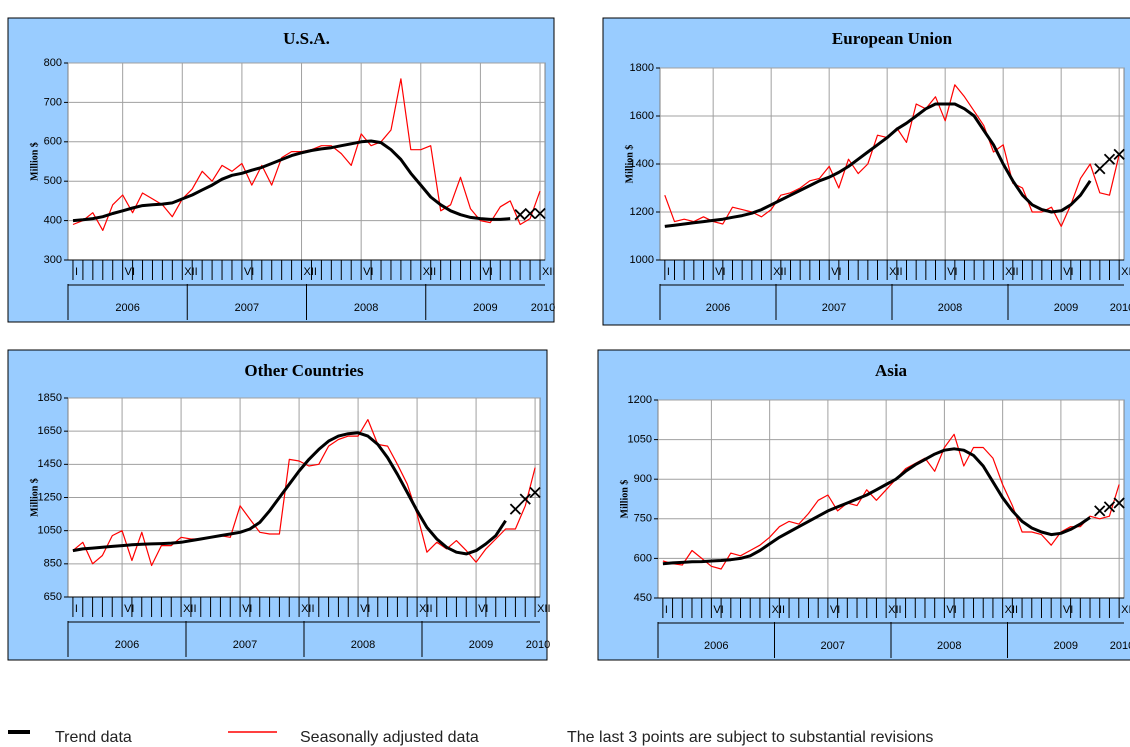 The image size is (1130, 747). I want to click on y-tick-label: 1450, so click(50, 464).